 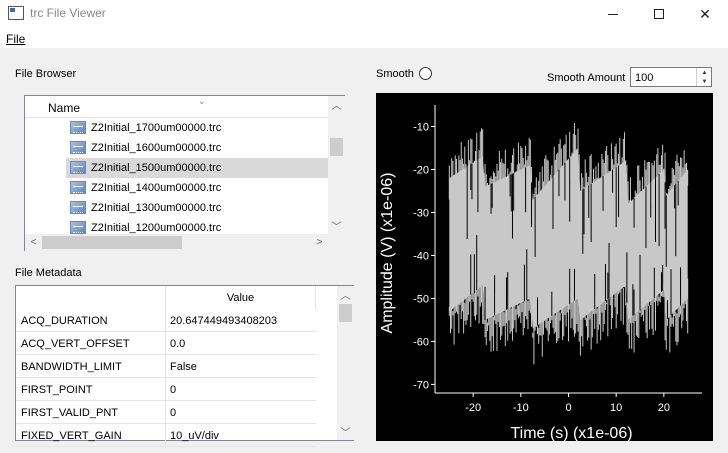 What do you see at coordinates (91, 412) in the screenshot?
I see `metadata-key: FIRST_VALID_PNT` at bounding box center [91, 412].